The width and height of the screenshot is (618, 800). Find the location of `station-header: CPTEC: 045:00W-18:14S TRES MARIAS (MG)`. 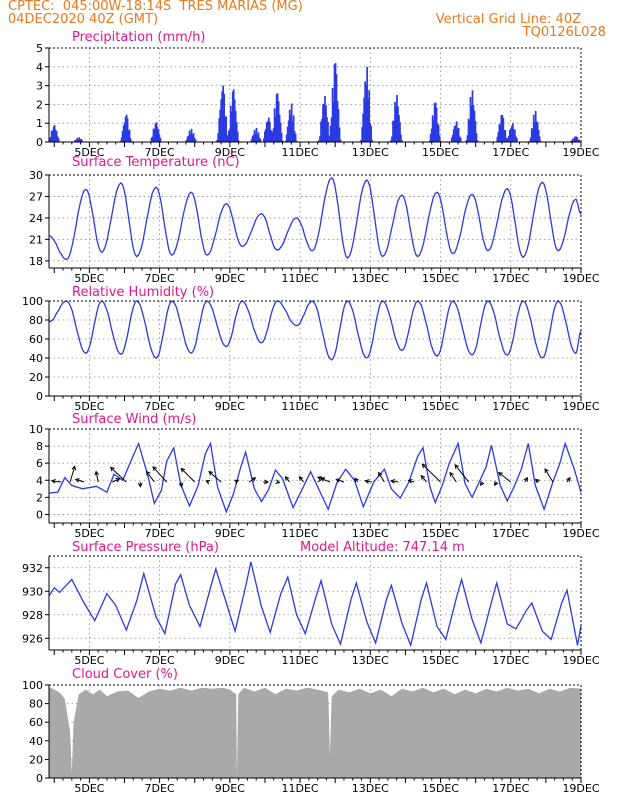

station-header: CPTEC: 045:00W-18:14S TRES MARIAS (MG) is located at coordinates (155, 7).